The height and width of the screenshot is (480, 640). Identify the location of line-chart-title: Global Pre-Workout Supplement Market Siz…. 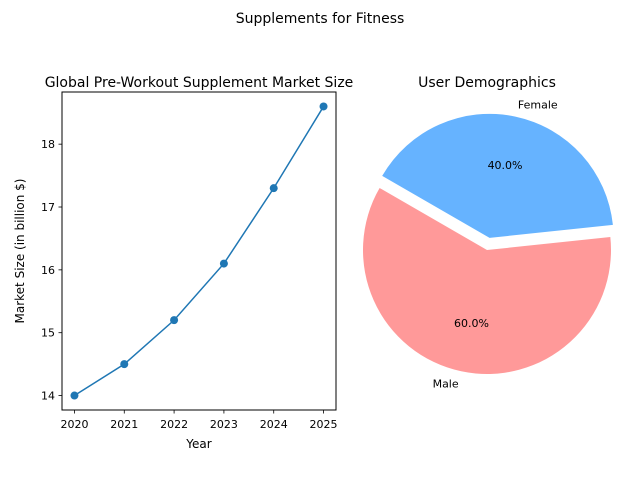
(199, 83).